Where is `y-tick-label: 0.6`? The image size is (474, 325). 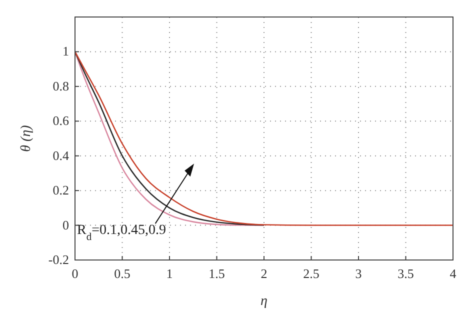
y-tick-label: 0.6 is located at coordinates (61, 120).